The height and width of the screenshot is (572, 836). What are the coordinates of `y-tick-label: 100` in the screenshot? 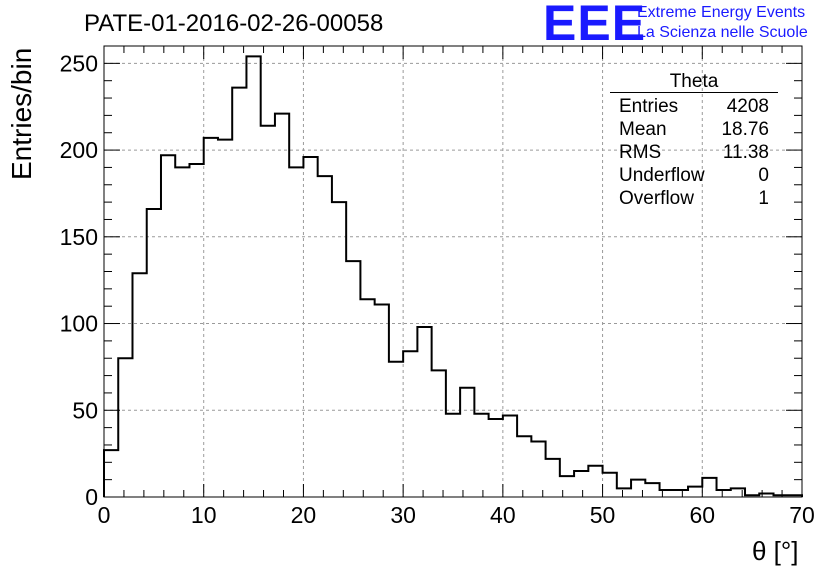 It's located at (79, 324).